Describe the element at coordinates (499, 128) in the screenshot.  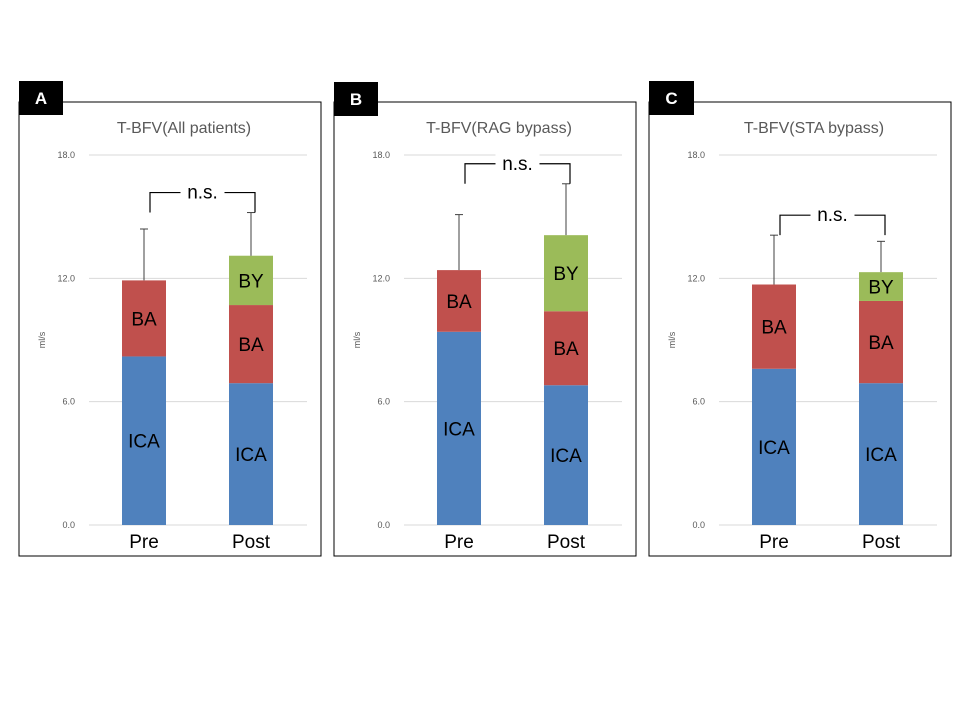
I see `chart-title: T-BFV(RAG bypass)` at that location.